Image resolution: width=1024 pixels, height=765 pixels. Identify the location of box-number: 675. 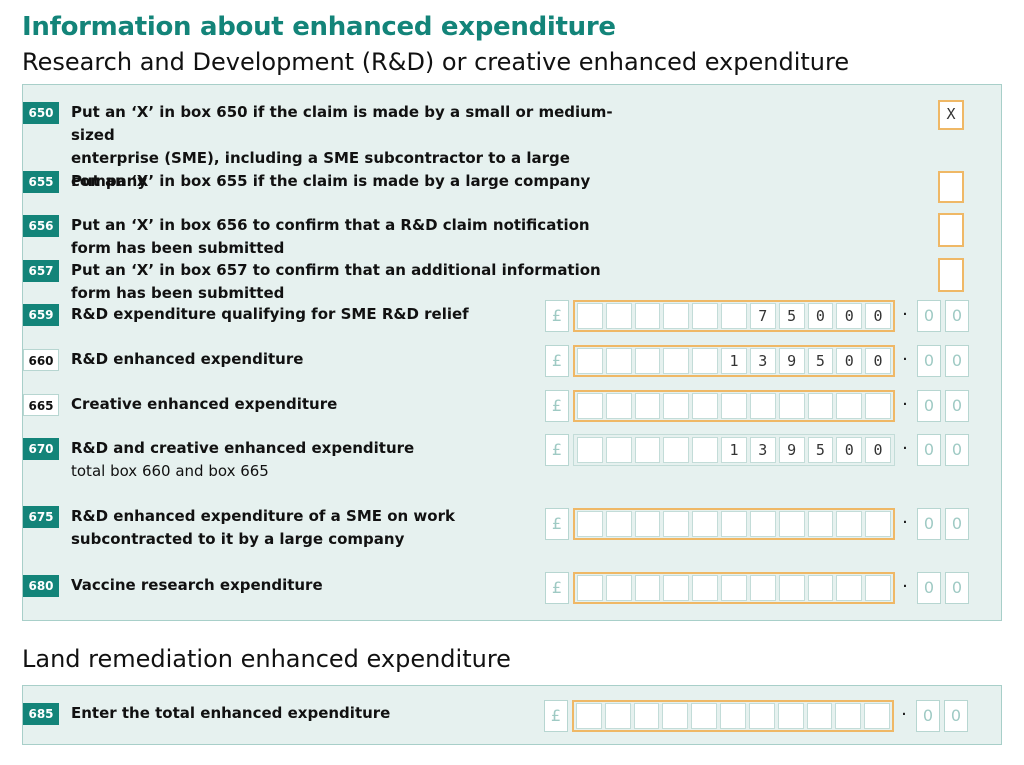
(41, 517).